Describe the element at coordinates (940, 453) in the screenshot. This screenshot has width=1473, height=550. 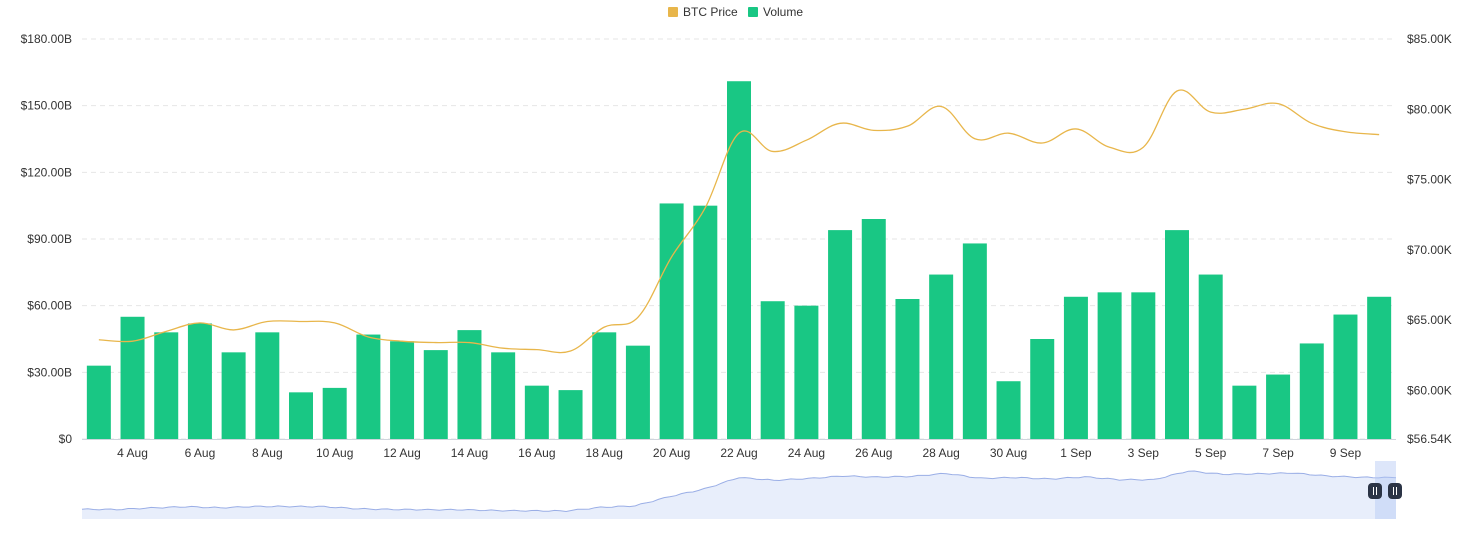
I see `x-tick-label: 28 Aug` at that location.